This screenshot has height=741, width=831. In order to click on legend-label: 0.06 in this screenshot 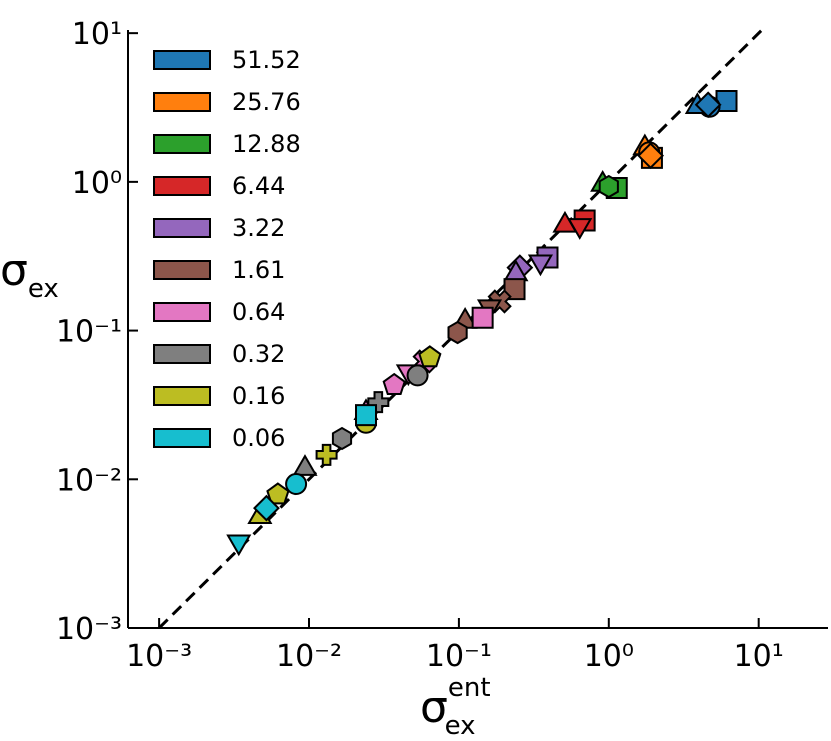, I will do `click(258, 438)`.